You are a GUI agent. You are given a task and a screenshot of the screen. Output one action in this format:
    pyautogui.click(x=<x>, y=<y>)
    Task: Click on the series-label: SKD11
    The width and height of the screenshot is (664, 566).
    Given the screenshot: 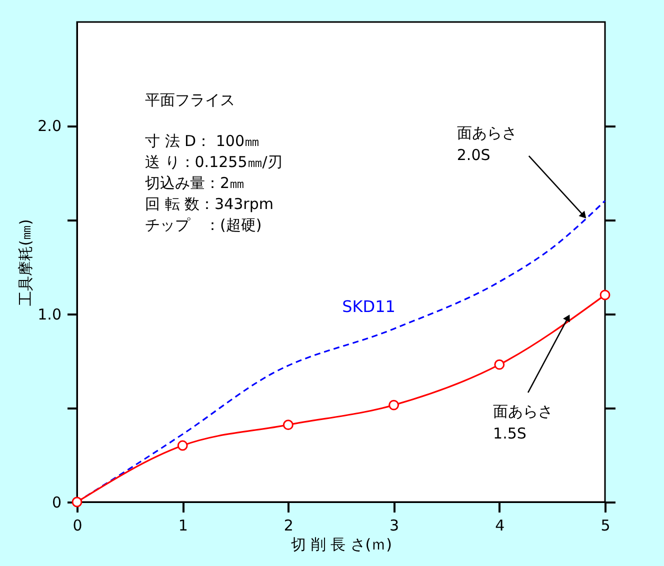 What is the action you would take?
    pyautogui.click(x=369, y=306)
    